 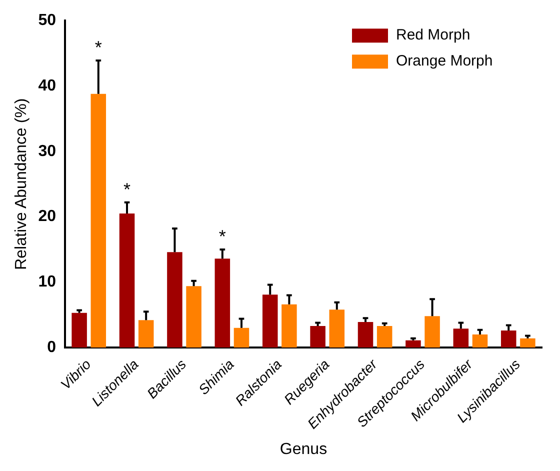 What do you see at coordinates (47, 217) in the screenshot?
I see `y-tick-label: 20` at bounding box center [47, 217].